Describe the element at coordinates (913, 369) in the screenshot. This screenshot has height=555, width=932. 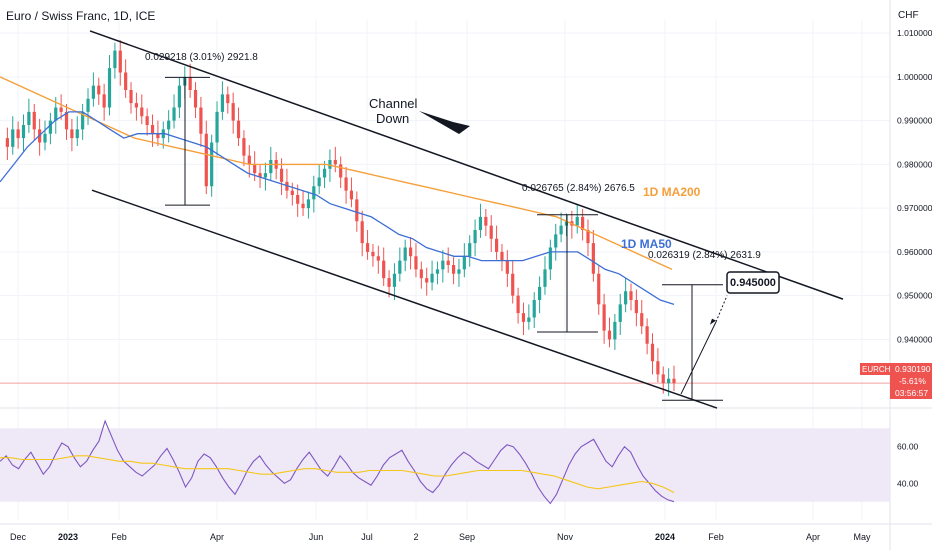
I see `price-tag-price: 0.930190` at that location.